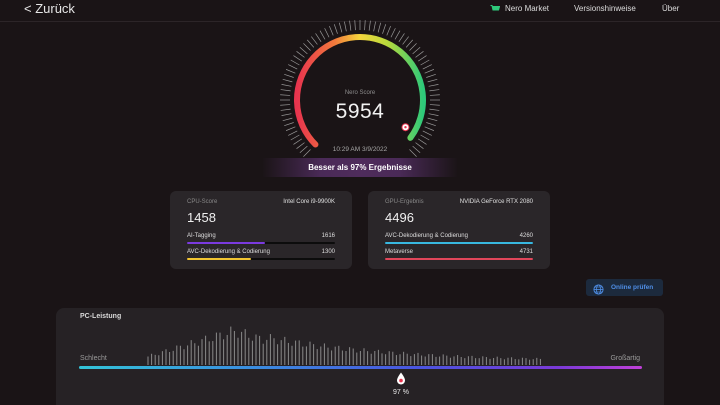 This screenshot has height=405, width=720. I want to click on gpu-score-label: GPU-Ergebnis, so click(404, 202).